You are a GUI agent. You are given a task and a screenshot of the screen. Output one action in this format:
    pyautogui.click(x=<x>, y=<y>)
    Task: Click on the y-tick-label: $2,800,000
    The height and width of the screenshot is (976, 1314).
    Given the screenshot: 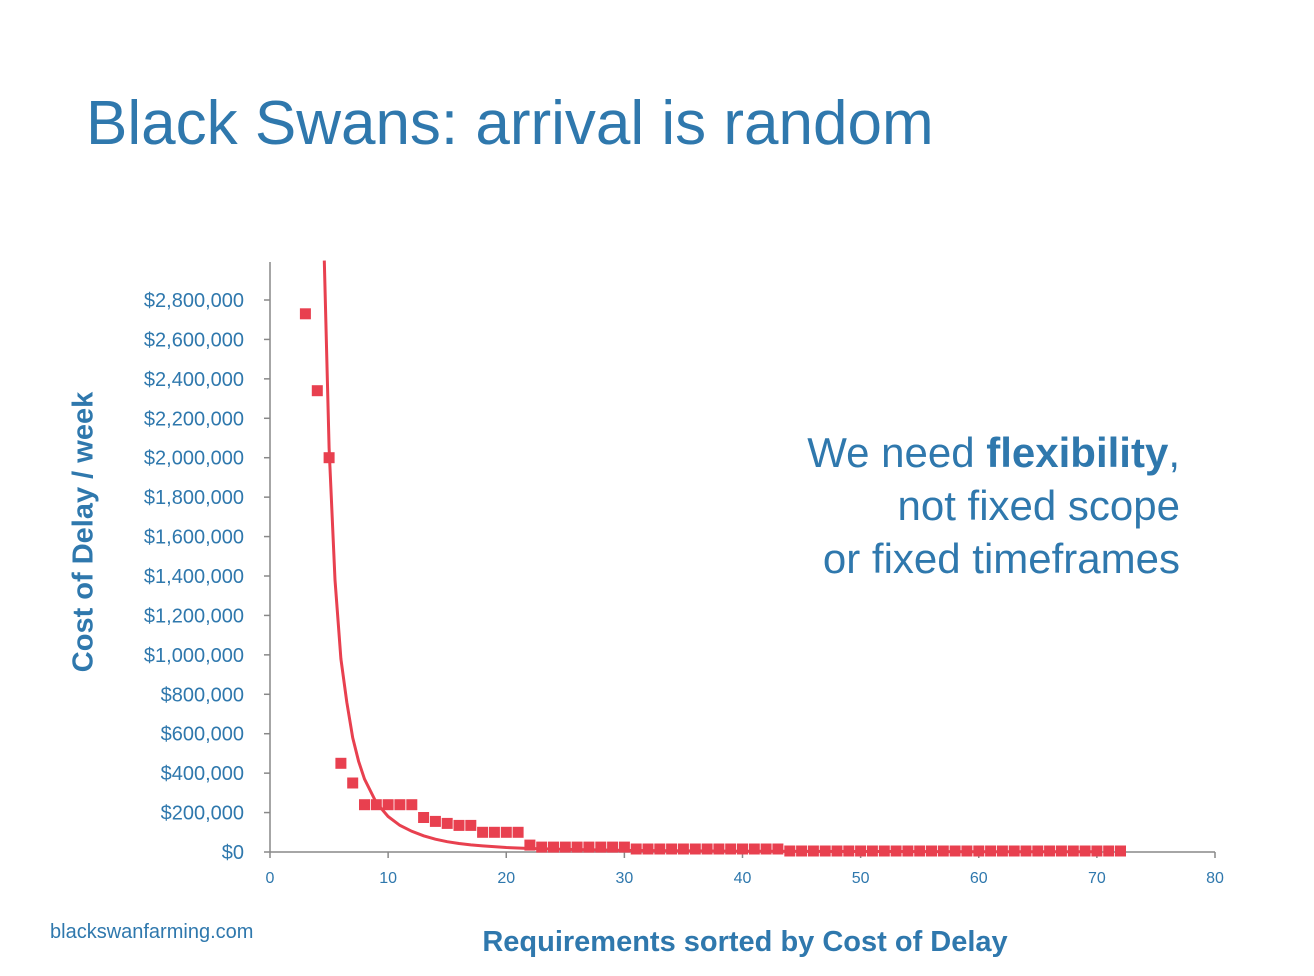 What is the action you would take?
    pyautogui.click(x=194, y=301)
    